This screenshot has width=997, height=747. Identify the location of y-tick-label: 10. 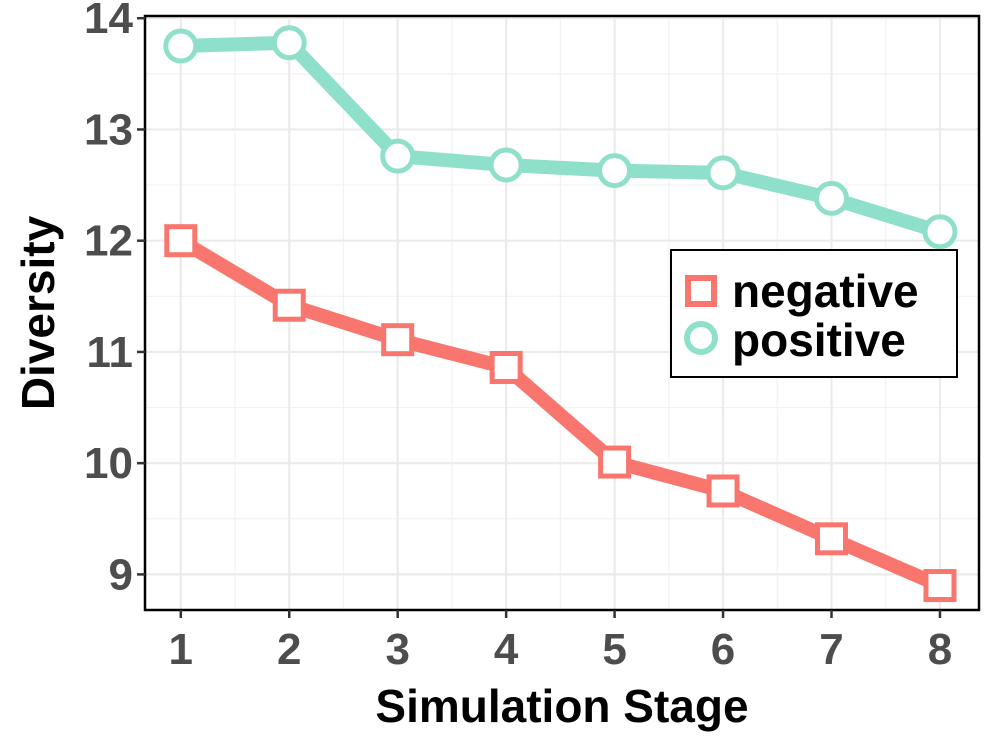
(108, 463).